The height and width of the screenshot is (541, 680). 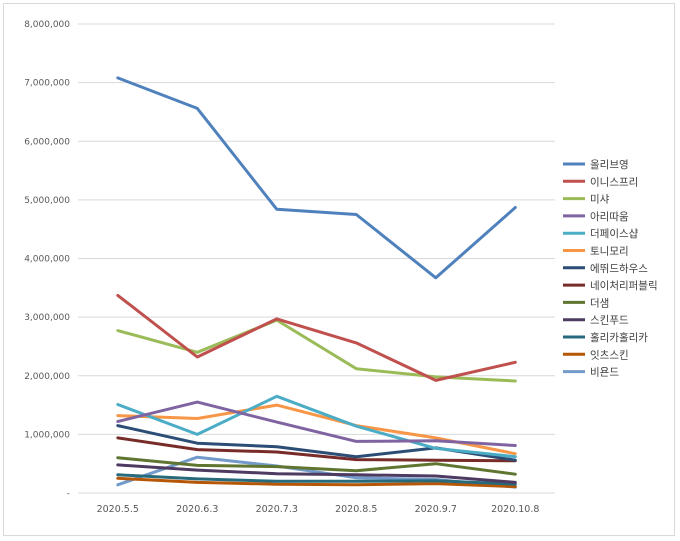 What do you see at coordinates (197, 509) in the screenshot?
I see `x-tick-label: 2020.6.3` at bounding box center [197, 509].